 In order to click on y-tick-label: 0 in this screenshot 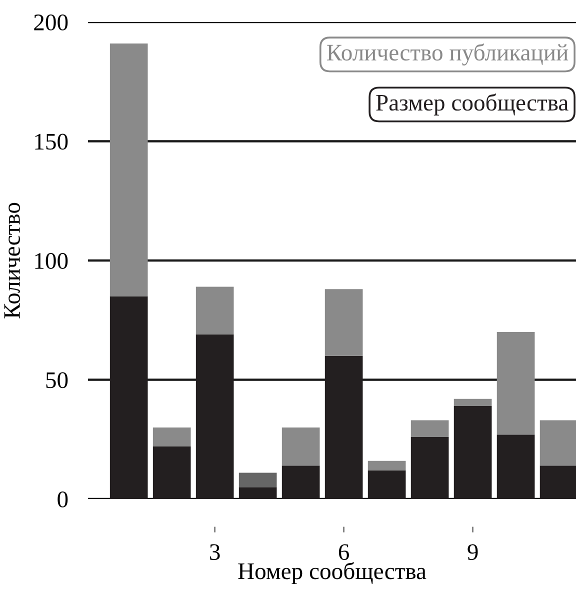, I will do `click(63, 499)`.